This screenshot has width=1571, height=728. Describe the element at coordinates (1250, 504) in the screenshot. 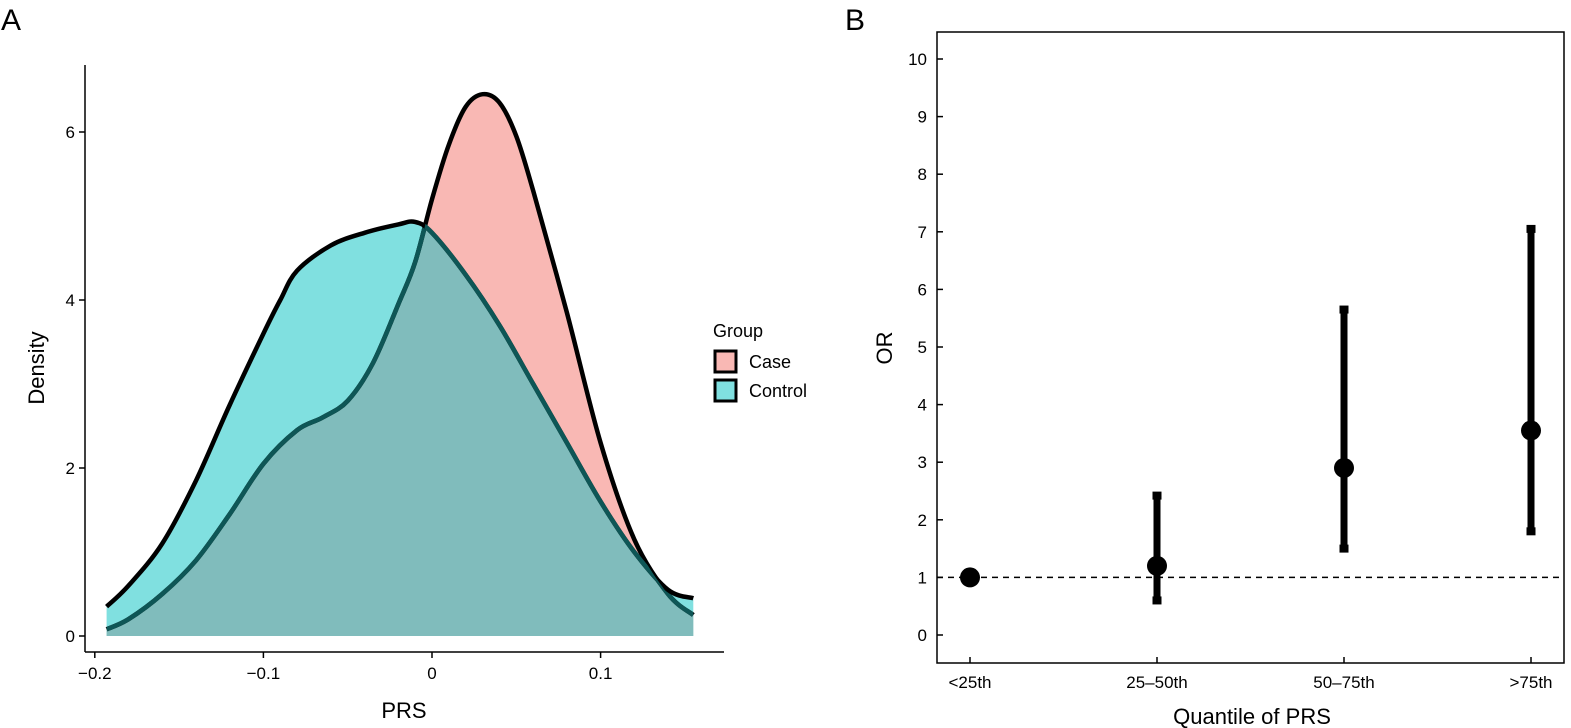

I see `or-points` at that location.